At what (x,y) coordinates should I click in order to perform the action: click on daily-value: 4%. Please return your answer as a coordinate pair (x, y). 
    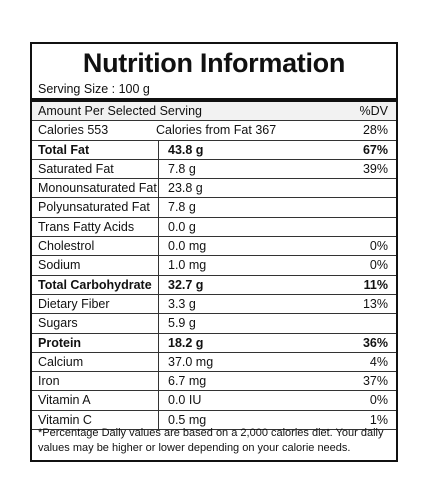
    Looking at the image, I should click on (378, 361).